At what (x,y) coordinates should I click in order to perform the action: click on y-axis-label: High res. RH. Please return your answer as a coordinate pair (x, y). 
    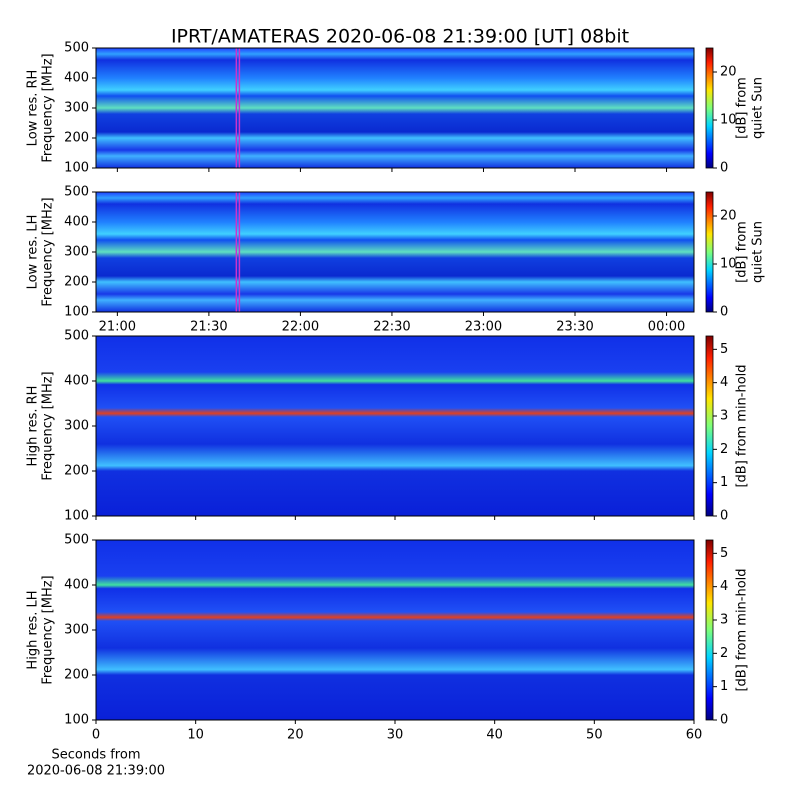
    Looking at the image, I should click on (33, 426).